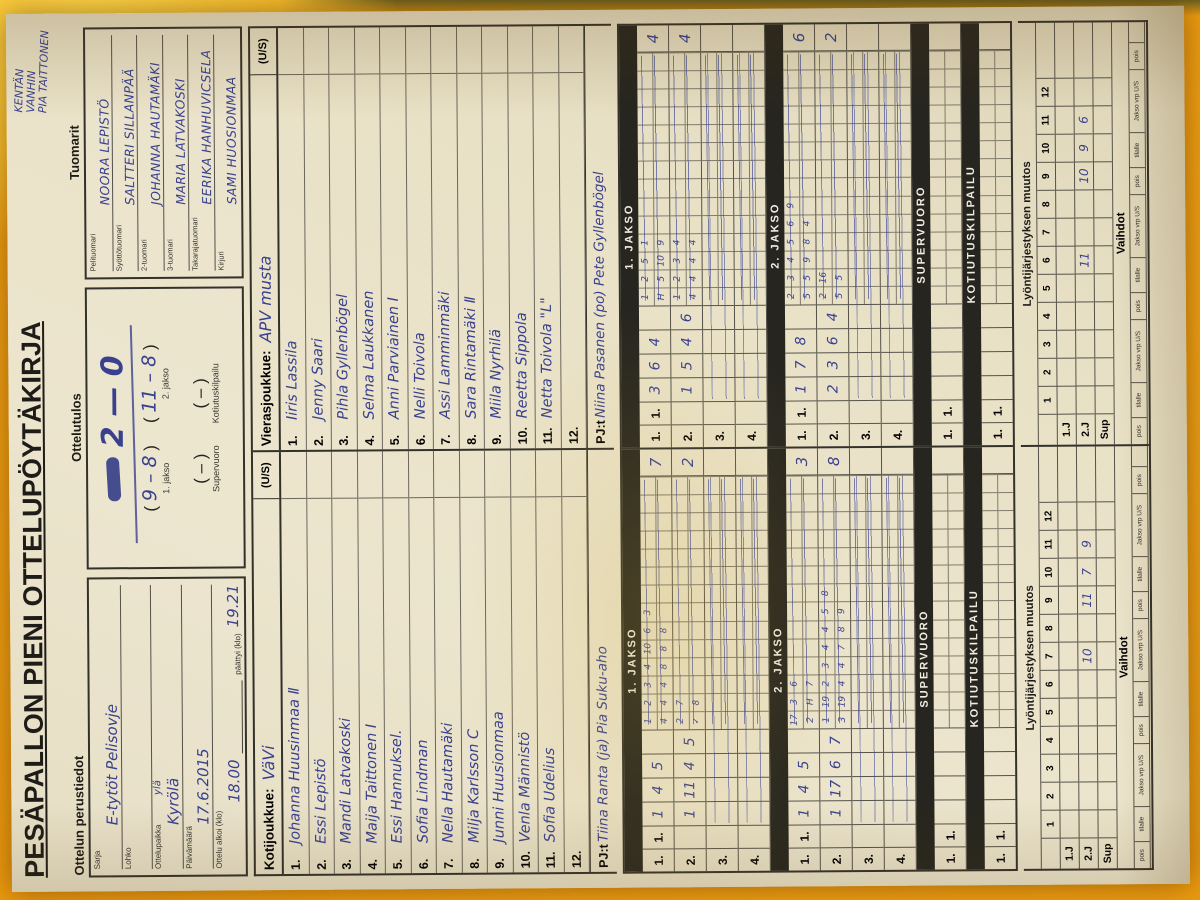 Image resolution: width=1200 pixels, height=900 pixels. I want to click on scoring-first-batter, so click(833, 412).